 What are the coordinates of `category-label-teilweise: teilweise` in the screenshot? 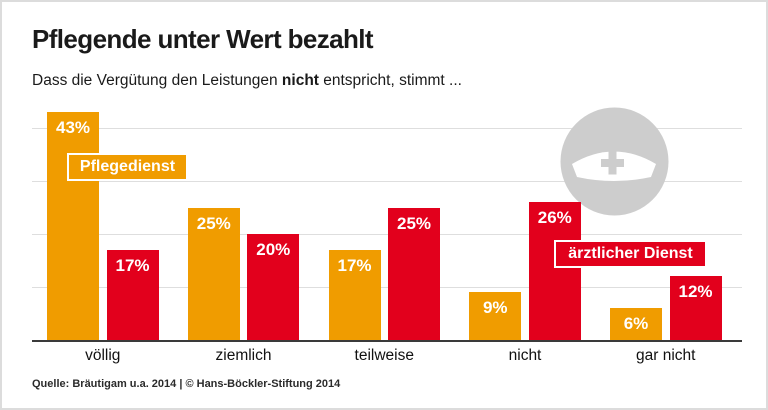 It's located at (384, 355).